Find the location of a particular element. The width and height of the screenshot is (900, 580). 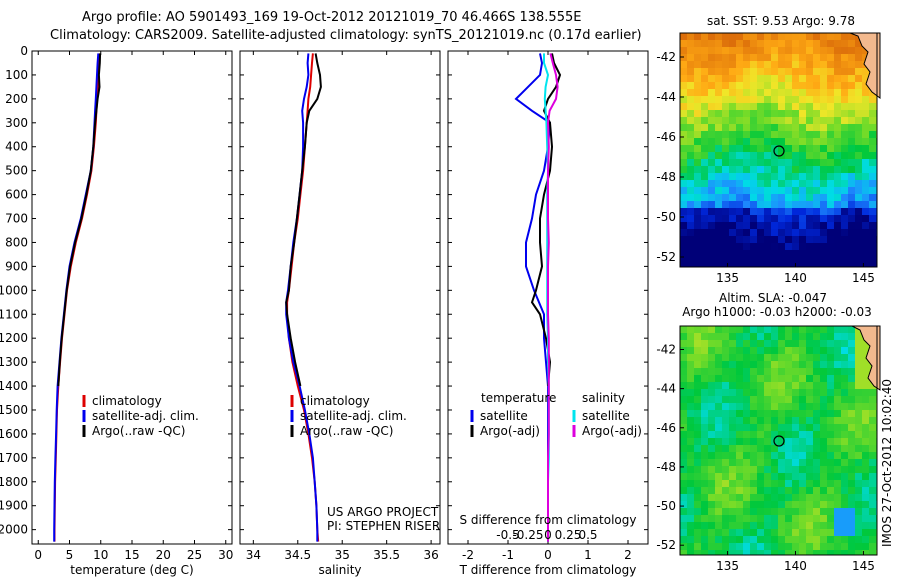

depth-tick-label: 800 is located at coordinates (16, 242).